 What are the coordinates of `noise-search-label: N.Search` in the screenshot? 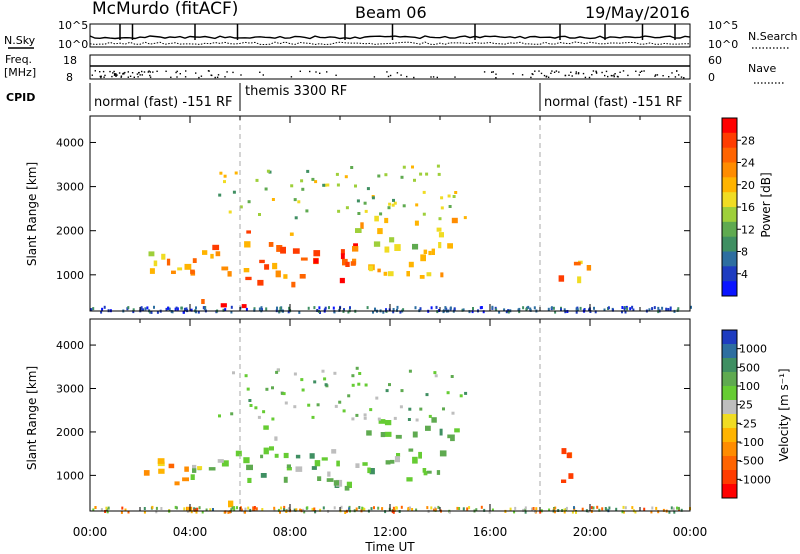 It's located at (773, 36).